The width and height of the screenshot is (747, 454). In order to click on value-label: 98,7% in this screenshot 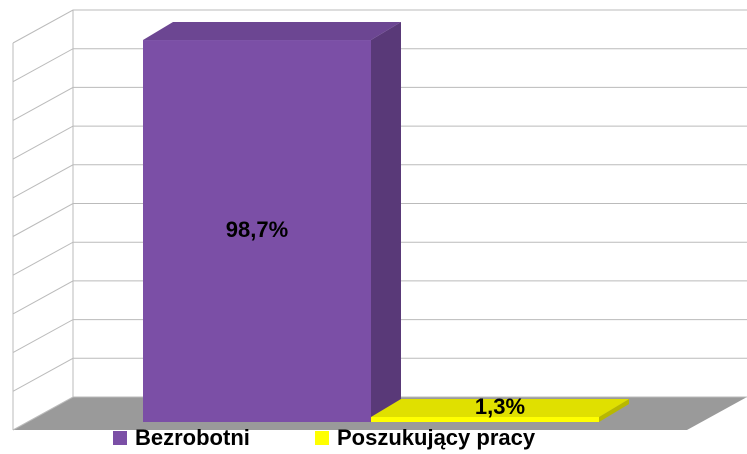, I will do `click(257, 229)`.